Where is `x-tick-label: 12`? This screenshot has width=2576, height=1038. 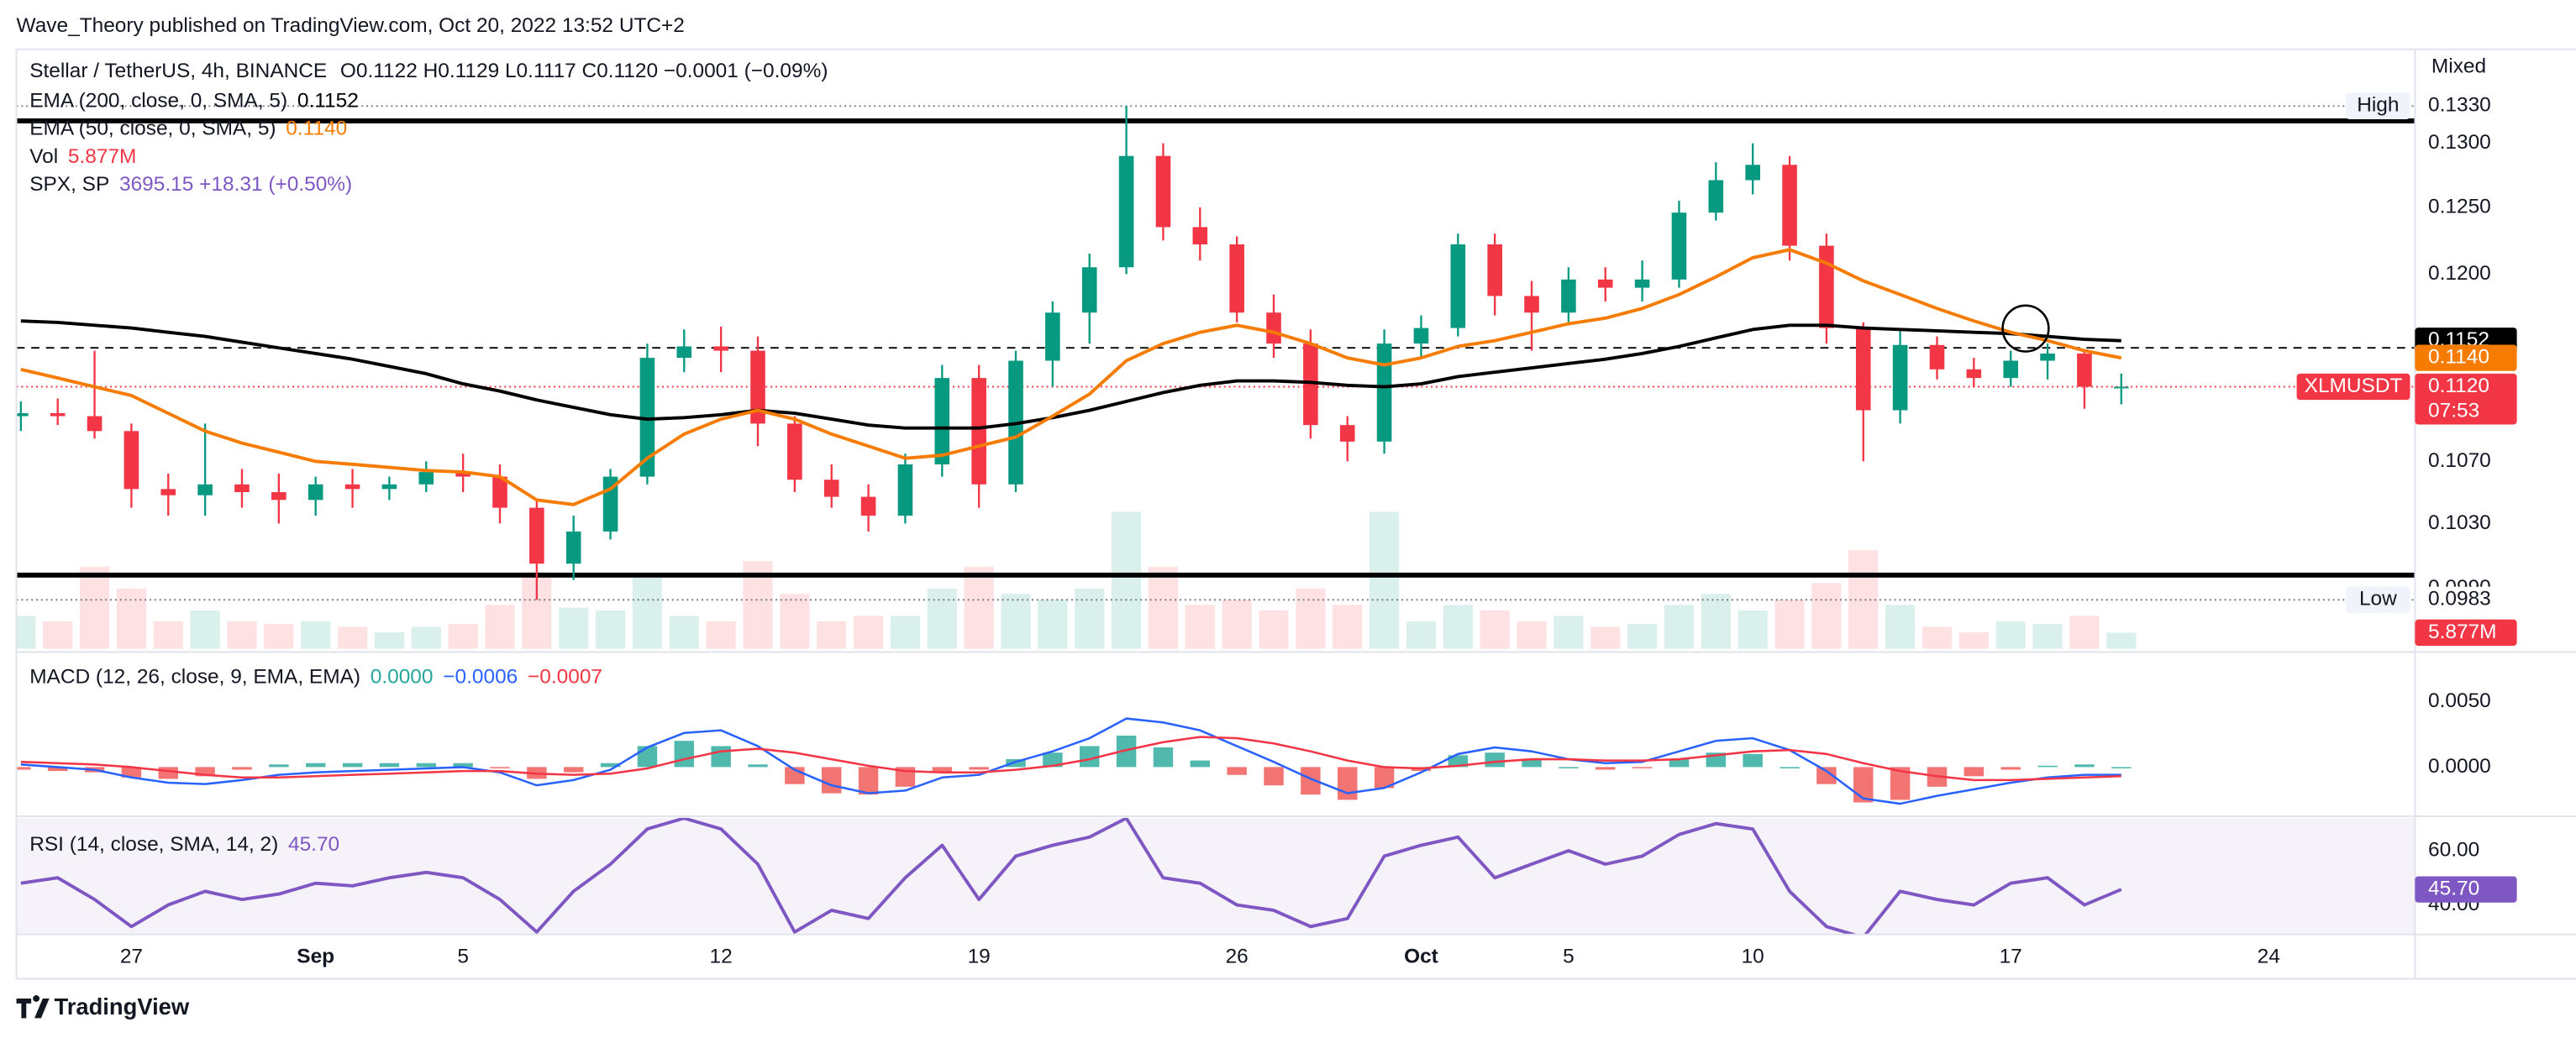
x-tick-label: 12 is located at coordinates (721, 957).